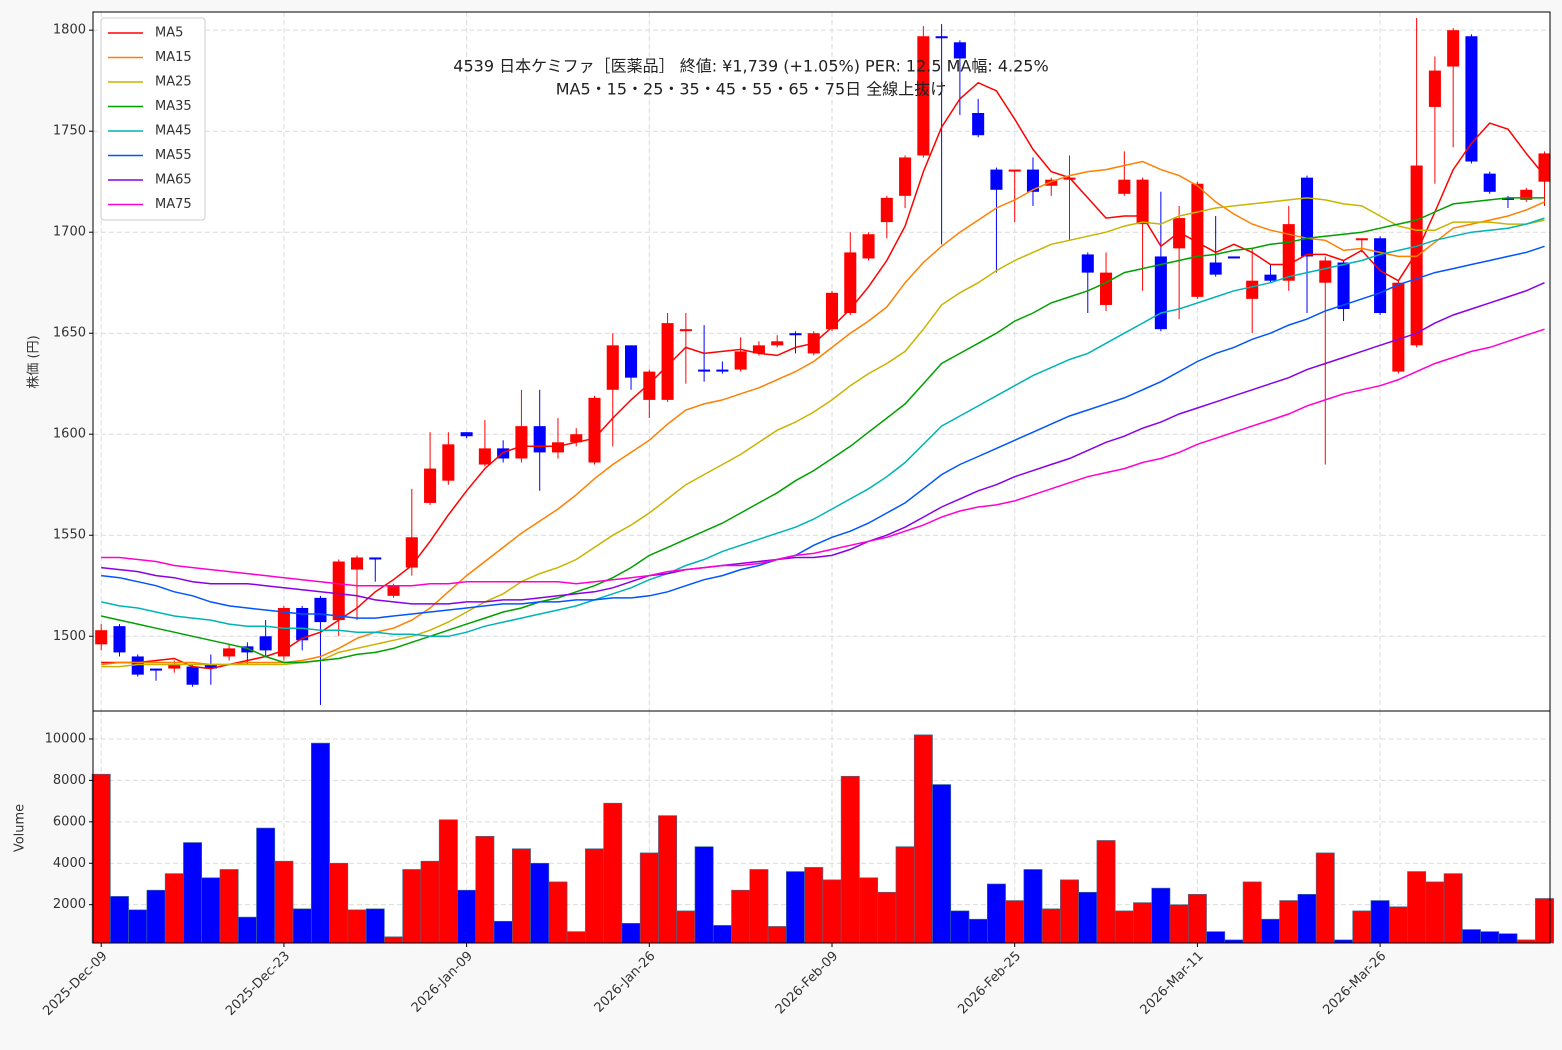  What do you see at coordinates (69, 30) in the screenshot?
I see `y-tick-label: 1800` at bounding box center [69, 30].